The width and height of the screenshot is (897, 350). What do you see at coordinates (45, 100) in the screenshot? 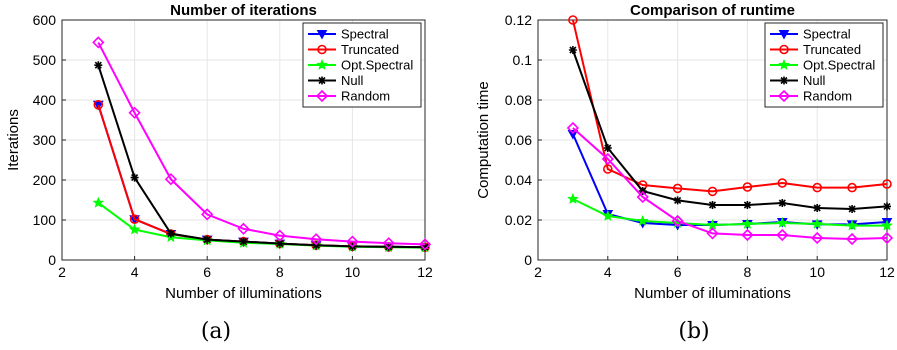
I see `y-tick-label: 400` at bounding box center [45, 100].